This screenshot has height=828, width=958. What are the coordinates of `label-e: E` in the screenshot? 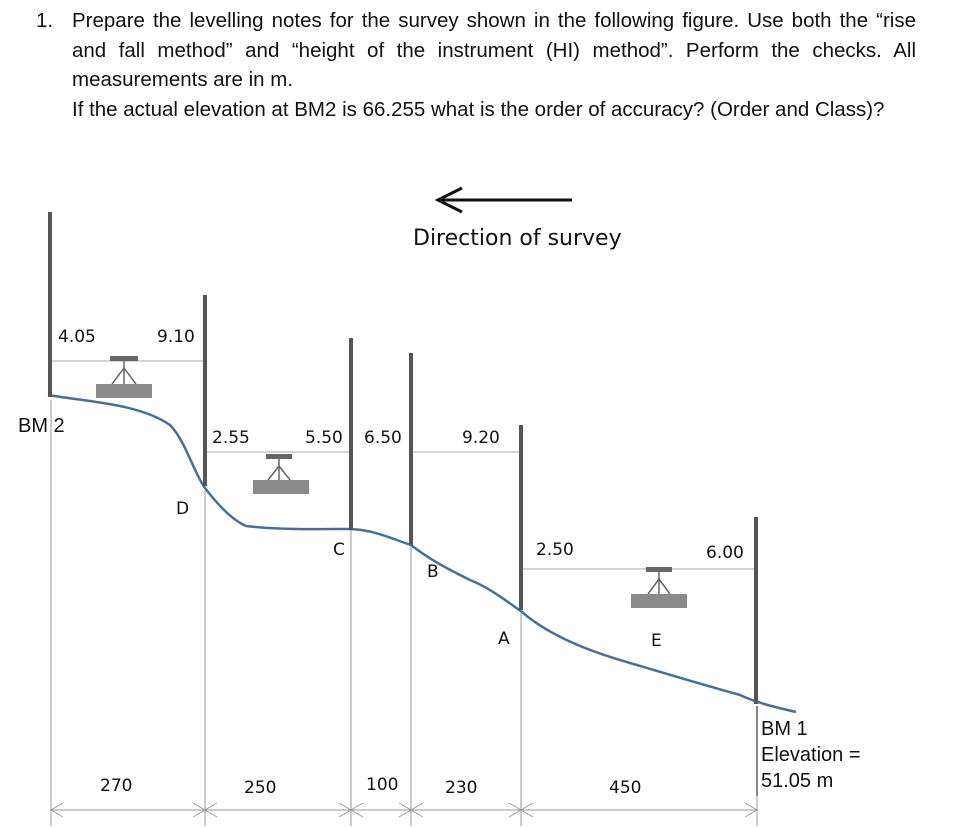 It's located at (656, 641).